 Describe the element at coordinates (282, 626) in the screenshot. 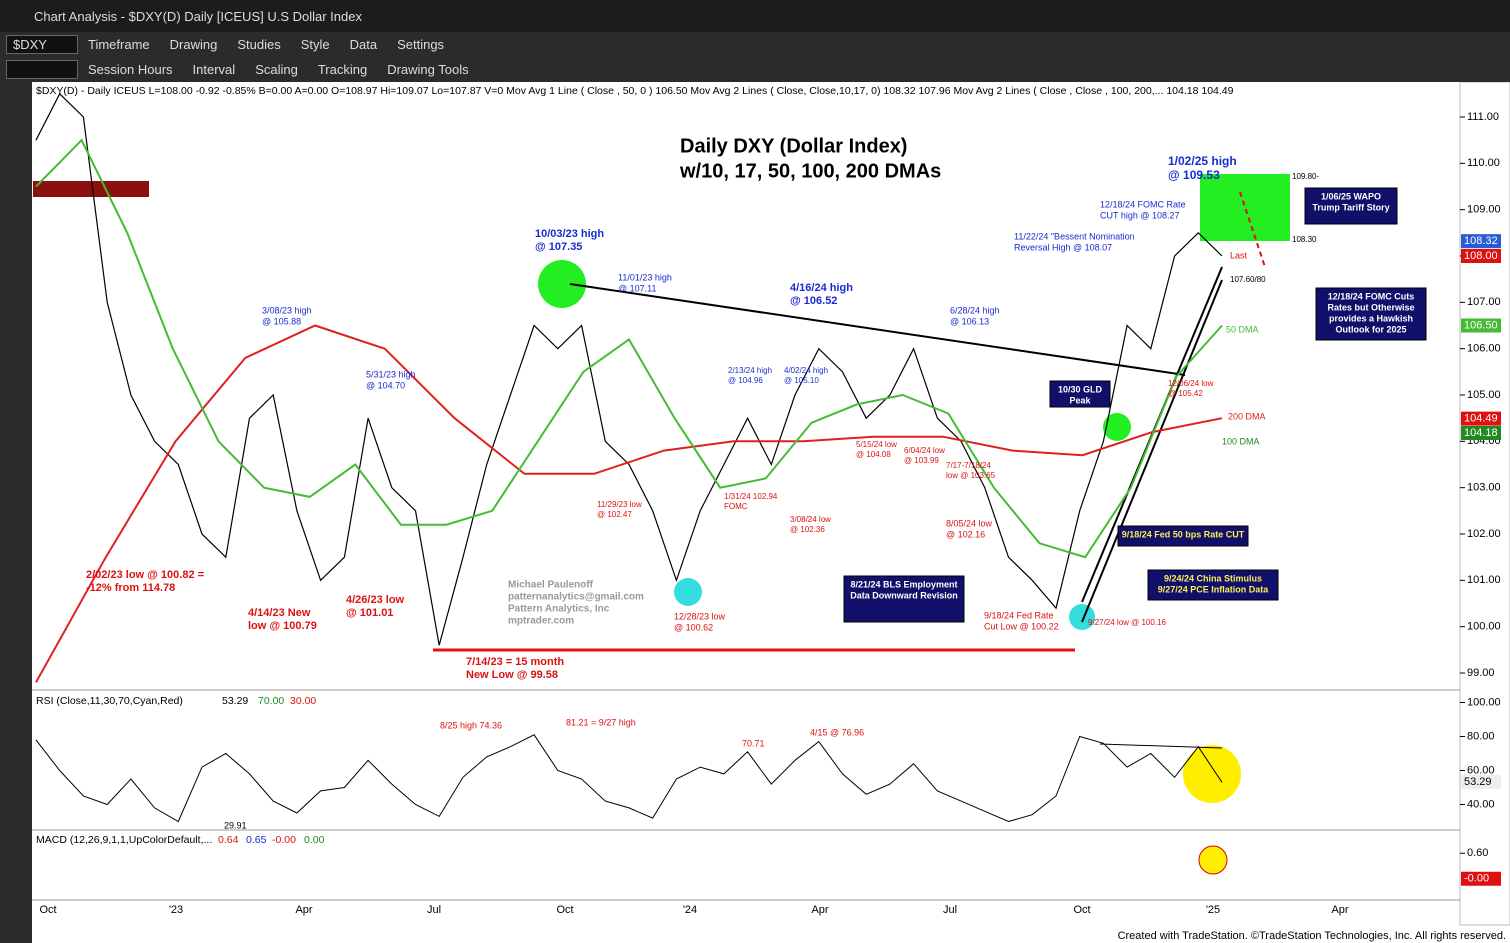

I see `annotation: low @ 100.79` at that location.